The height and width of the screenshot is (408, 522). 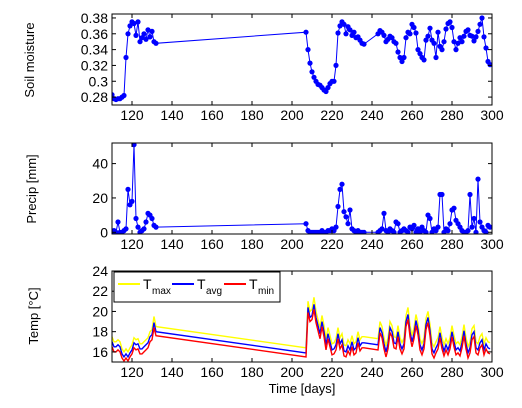 I want to click on legend-label-min: T, so click(x=253, y=284).